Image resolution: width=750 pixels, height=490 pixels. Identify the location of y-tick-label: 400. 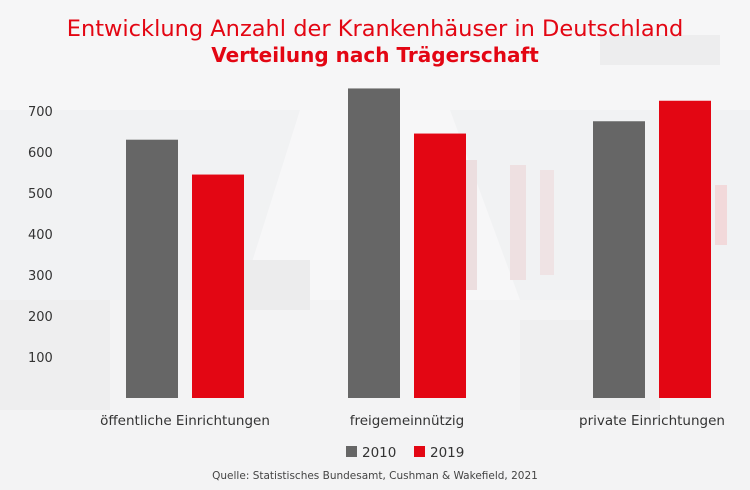
(40, 235).